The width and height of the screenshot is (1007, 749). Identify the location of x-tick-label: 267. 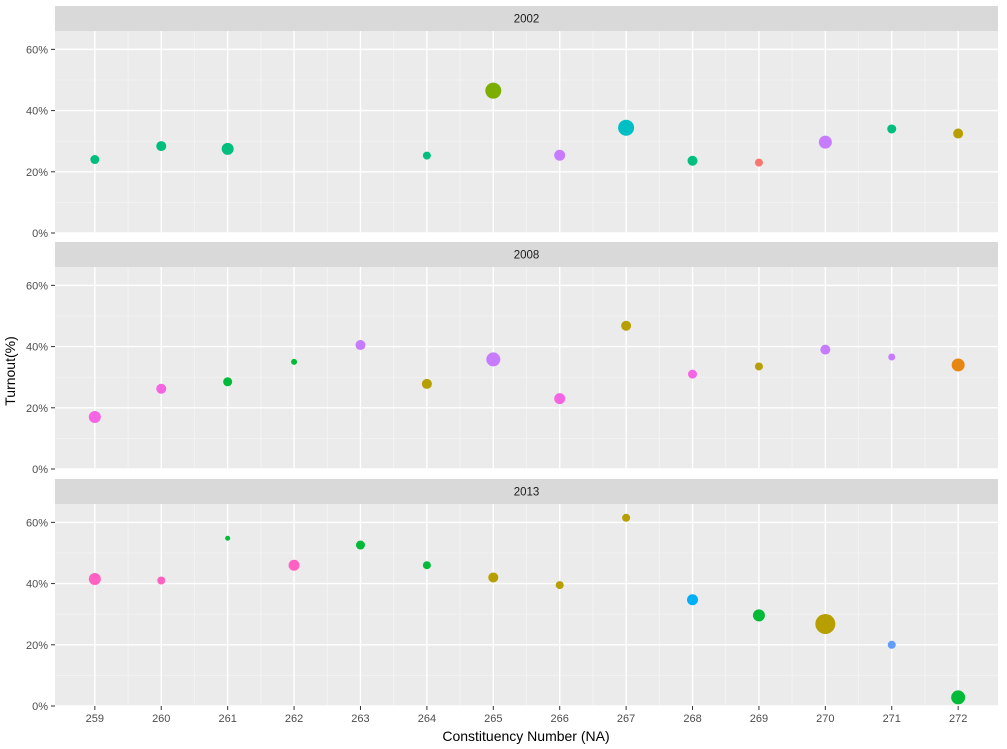
(626, 719).